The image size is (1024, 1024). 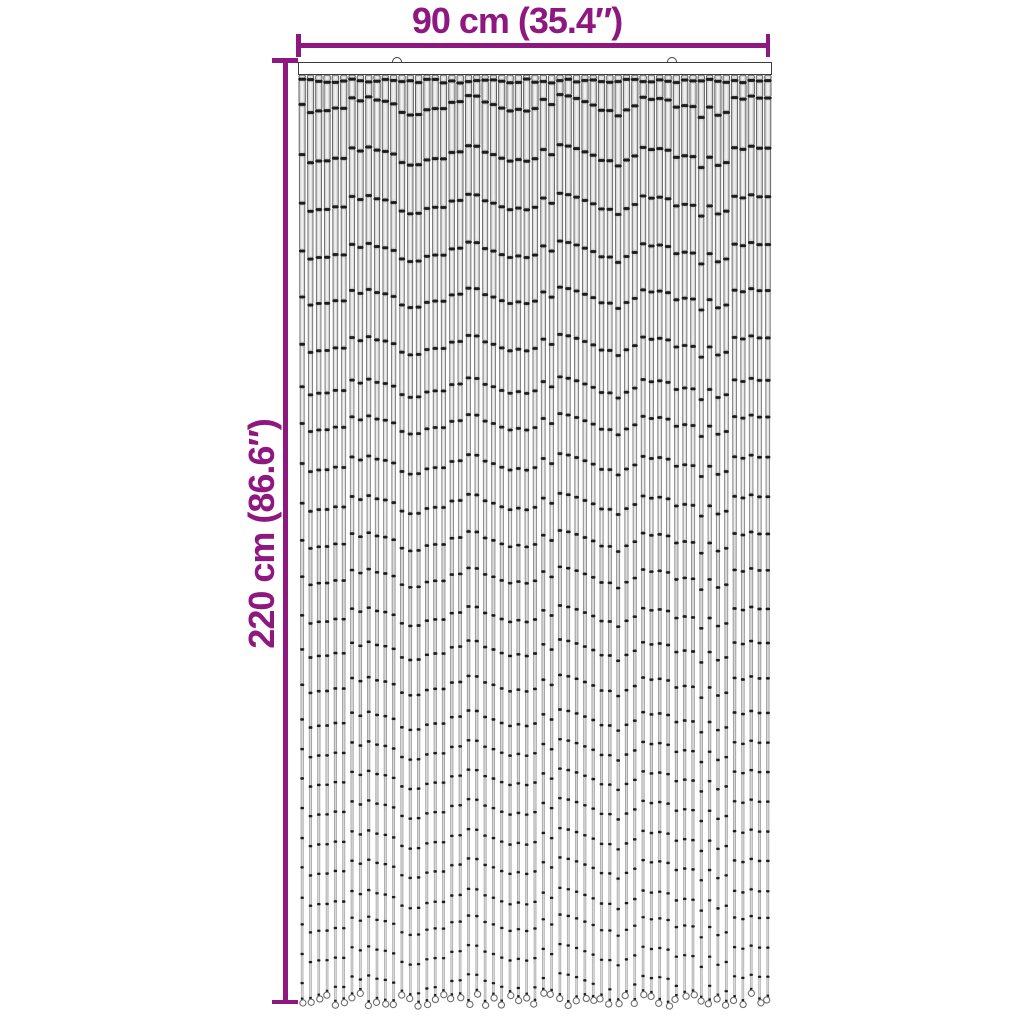 I want to click on height-dimension-line, so click(x=285, y=531).